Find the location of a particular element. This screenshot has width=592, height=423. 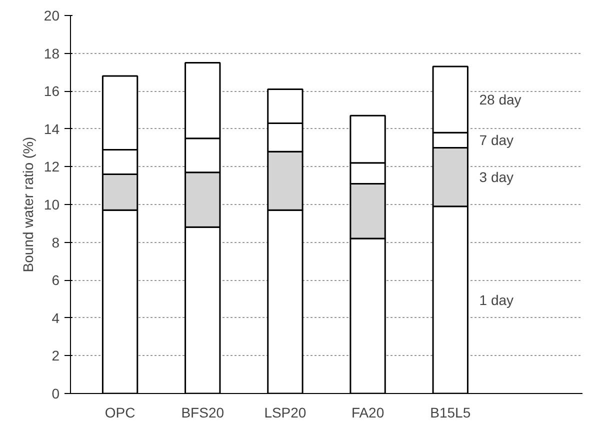

x-tick-label: LSP20 is located at coordinates (285, 412).